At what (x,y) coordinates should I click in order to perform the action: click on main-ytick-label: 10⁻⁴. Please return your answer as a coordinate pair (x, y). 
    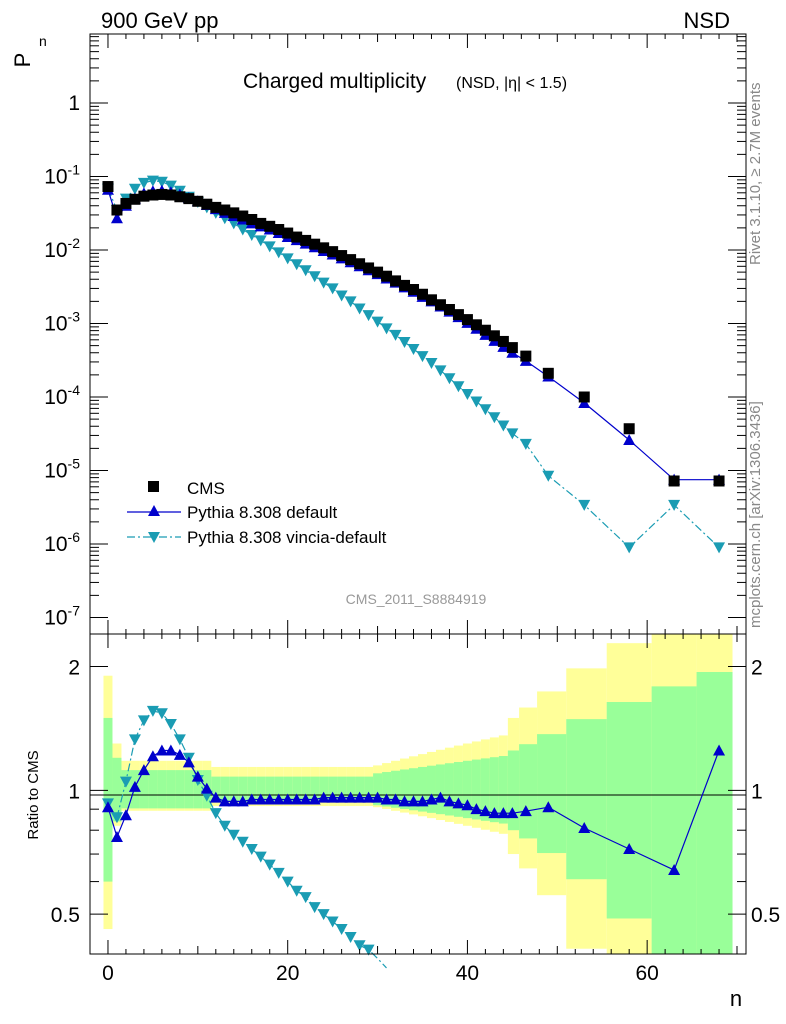
    Looking at the image, I should click on (62, 395).